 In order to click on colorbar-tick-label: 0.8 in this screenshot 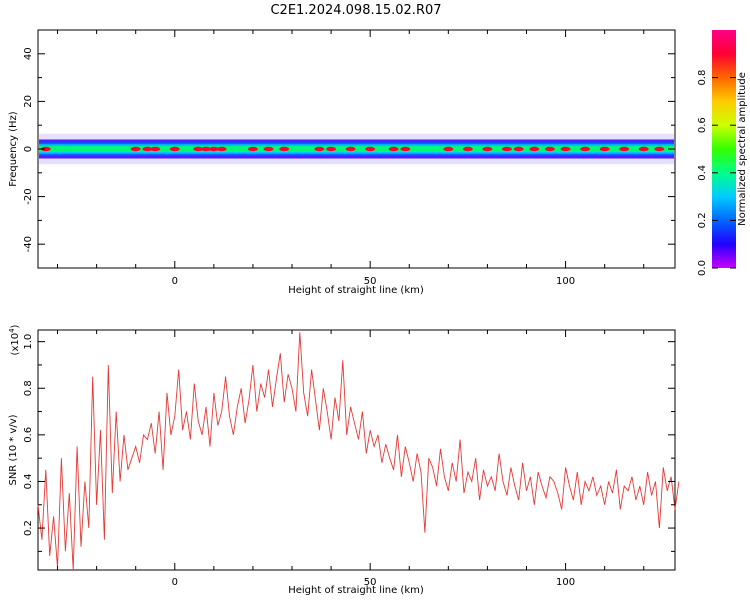, I will do `click(702, 78)`.